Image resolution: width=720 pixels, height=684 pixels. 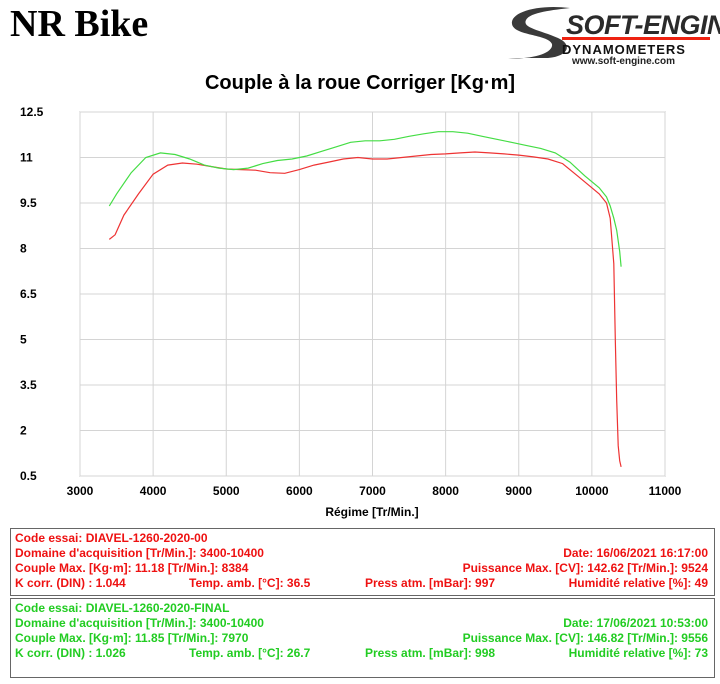 What do you see at coordinates (80, 491) in the screenshot?
I see `x-tick-label: 3000` at bounding box center [80, 491].